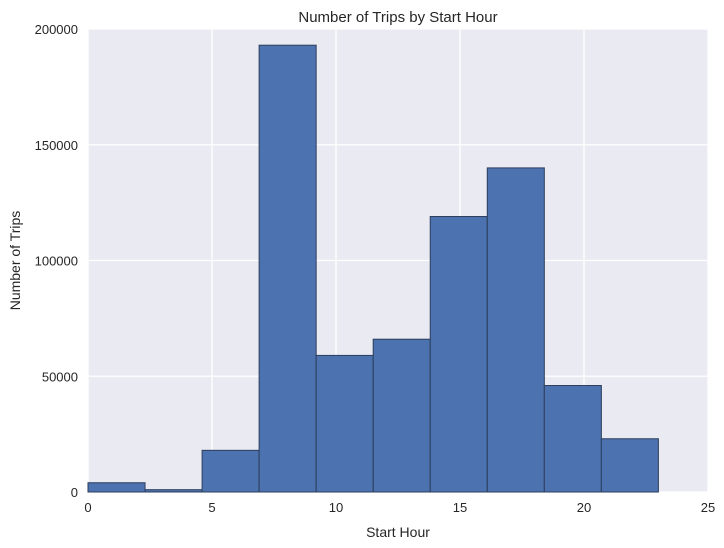 The width and height of the screenshot is (724, 548). What do you see at coordinates (399, 507) in the screenshot?
I see `x-tick-labels: 0 5 10 15 20 25` at bounding box center [399, 507].